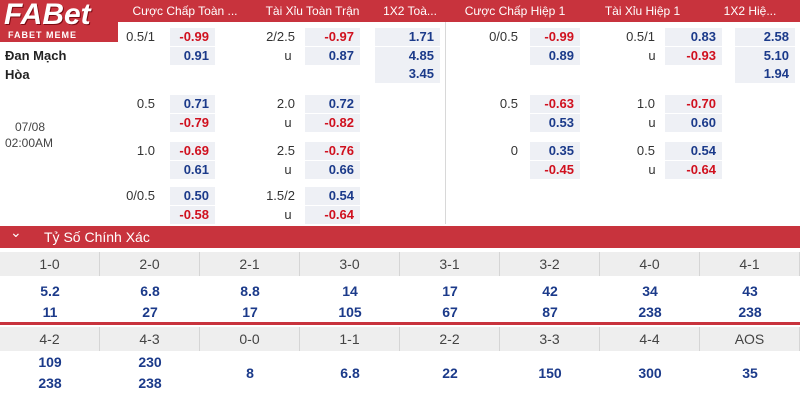 The height and width of the screenshot is (400, 800). Describe the element at coordinates (250, 264) in the screenshot. I see `score-label: 2-1` at that location.